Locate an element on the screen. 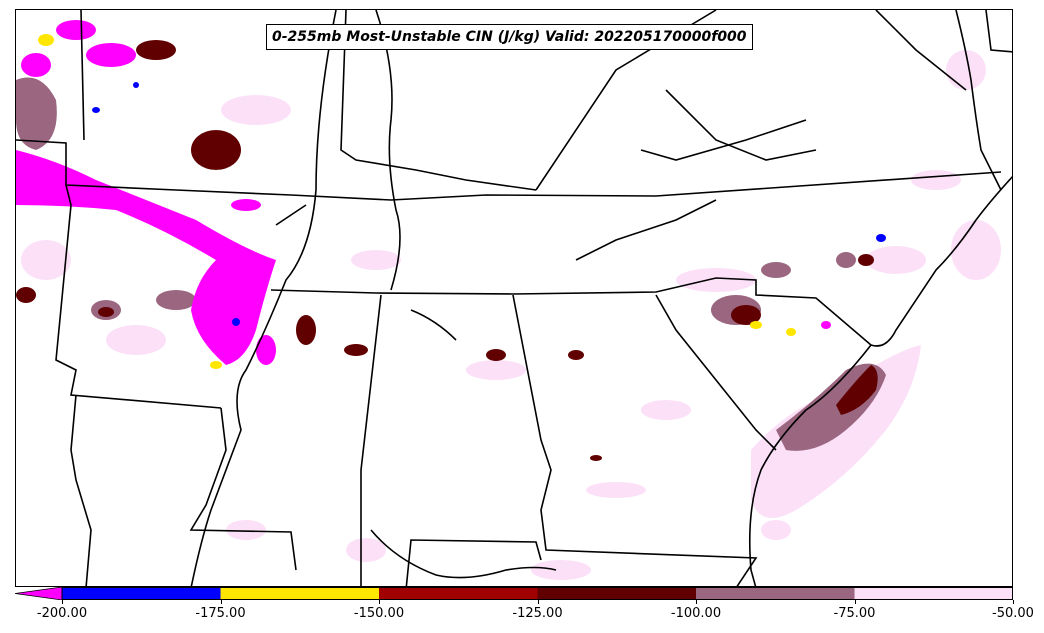  colorbar-outline is located at coordinates (537, 593).